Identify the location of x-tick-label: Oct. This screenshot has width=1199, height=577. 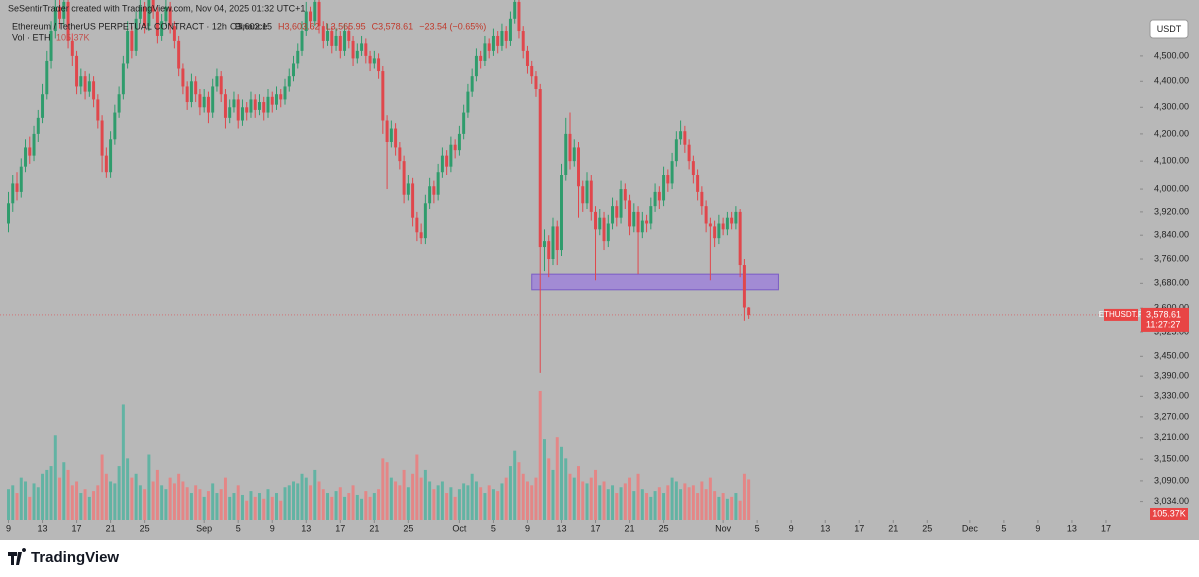
(459, 528).